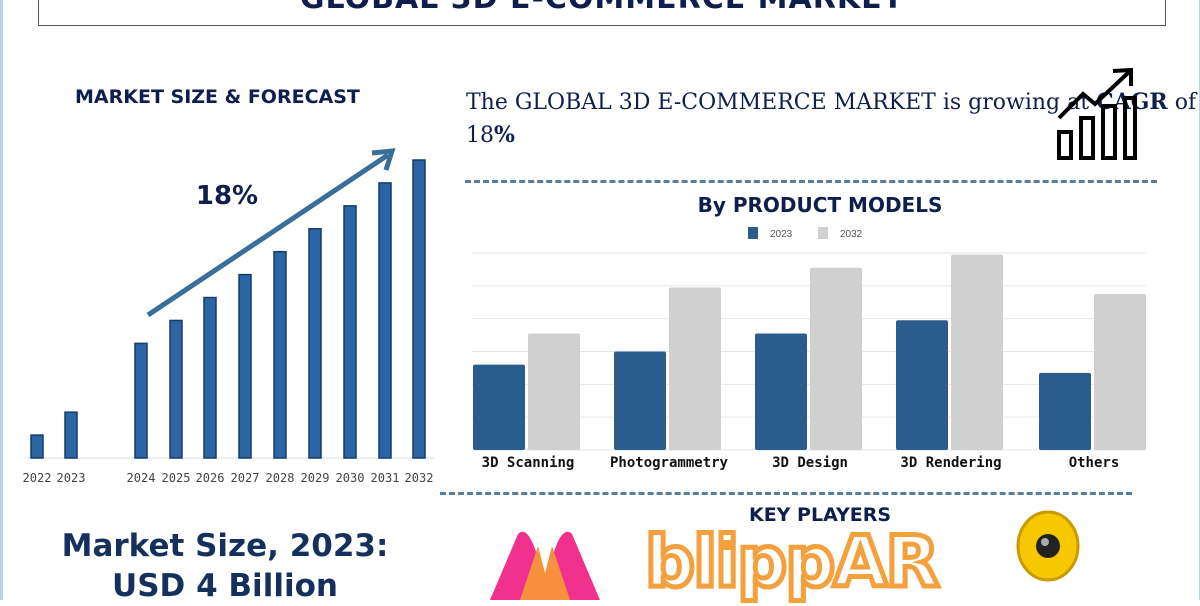  What do you see at coordinates (810, 463) in the screenshot?
I see `category-label: 3D Design` at bounding box center [810, 463].